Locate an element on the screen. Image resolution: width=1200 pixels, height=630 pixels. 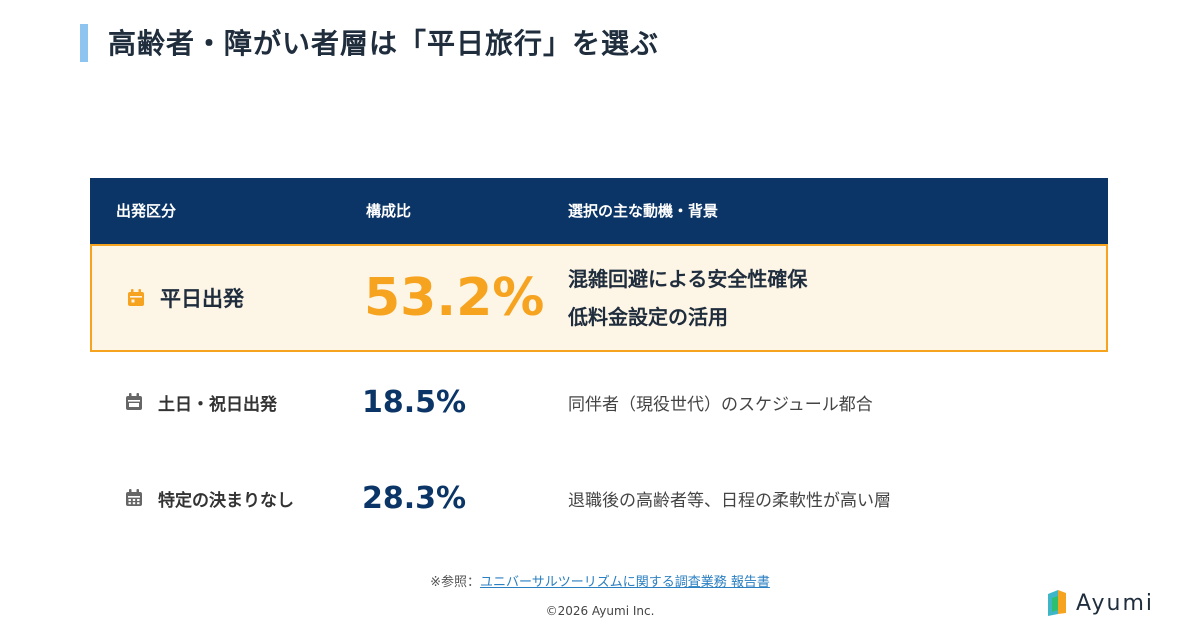
row-category: 土日・祝日出発 is located at coordinates (200, 402).